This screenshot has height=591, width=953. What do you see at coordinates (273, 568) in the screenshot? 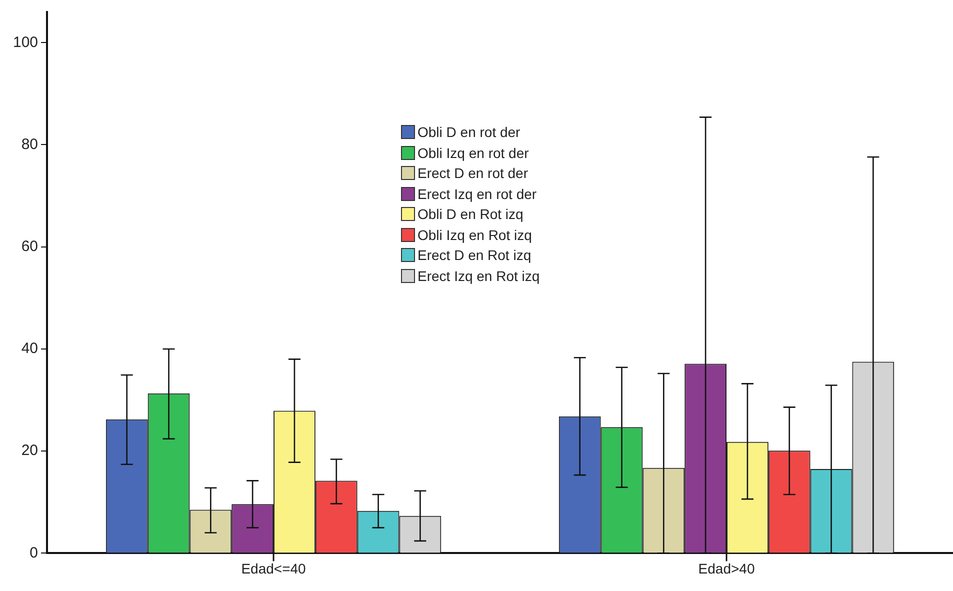
I see `x-tick-label: Edad<=40` at bounding box center [273, 568].